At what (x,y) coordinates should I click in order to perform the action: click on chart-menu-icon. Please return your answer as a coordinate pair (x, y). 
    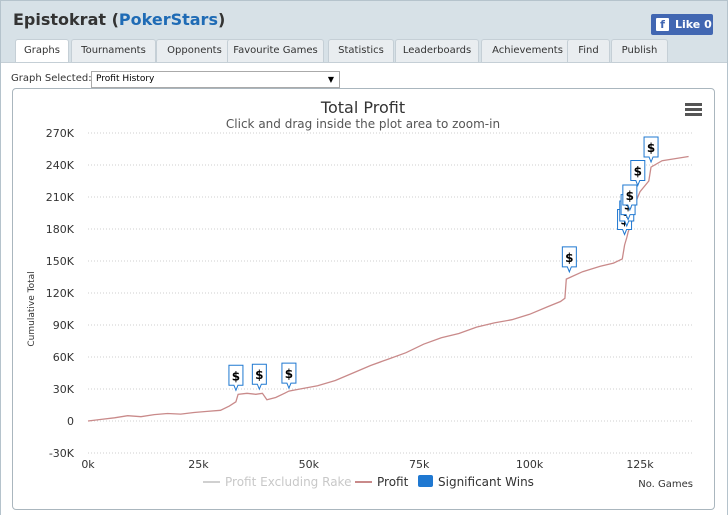
    Looking at the image, I should click on (693, 109).